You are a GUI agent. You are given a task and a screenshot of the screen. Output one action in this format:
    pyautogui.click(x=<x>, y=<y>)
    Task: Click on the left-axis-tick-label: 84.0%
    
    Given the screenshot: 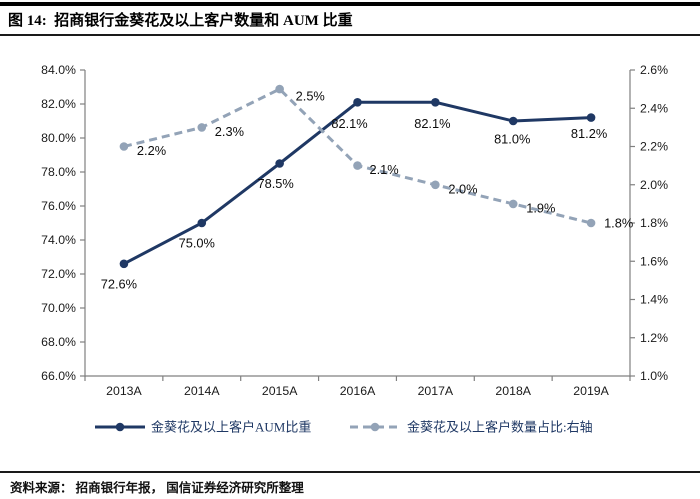 What is the action you would take?
    pyautogui.click(x=58, y=70)
    